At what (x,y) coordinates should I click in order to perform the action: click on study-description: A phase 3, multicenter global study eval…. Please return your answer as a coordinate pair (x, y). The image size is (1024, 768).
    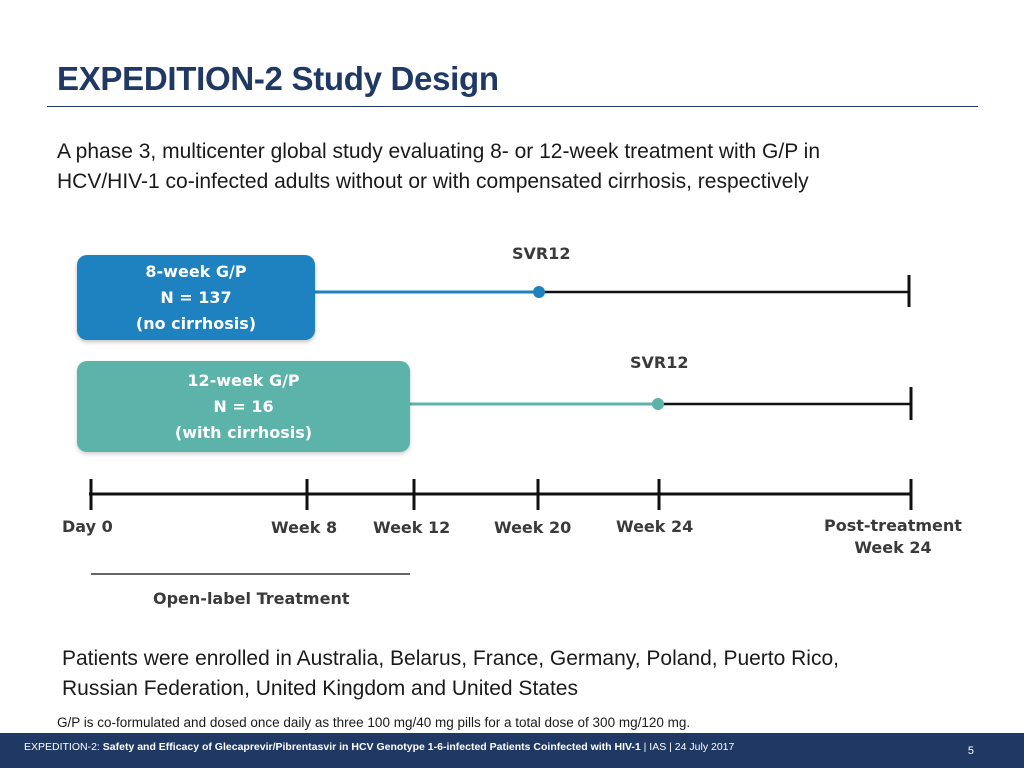
    Looking at the image, I should click on (507, 167).